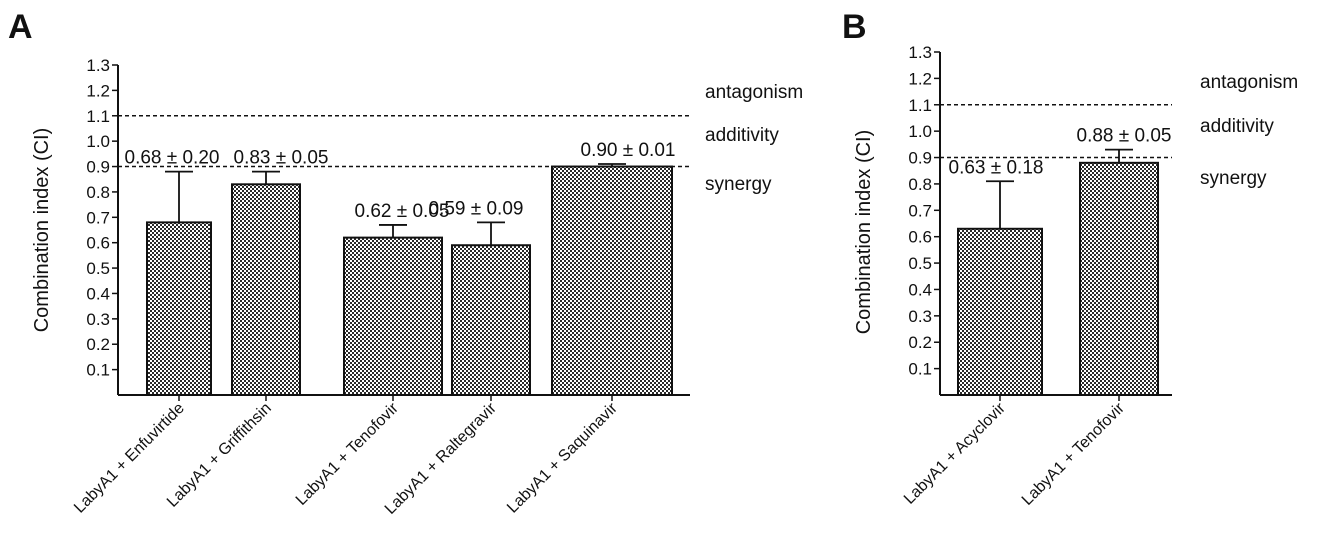  I want to click on category-label-a: LabyA1 + Raltegravir, so click(441, 458).